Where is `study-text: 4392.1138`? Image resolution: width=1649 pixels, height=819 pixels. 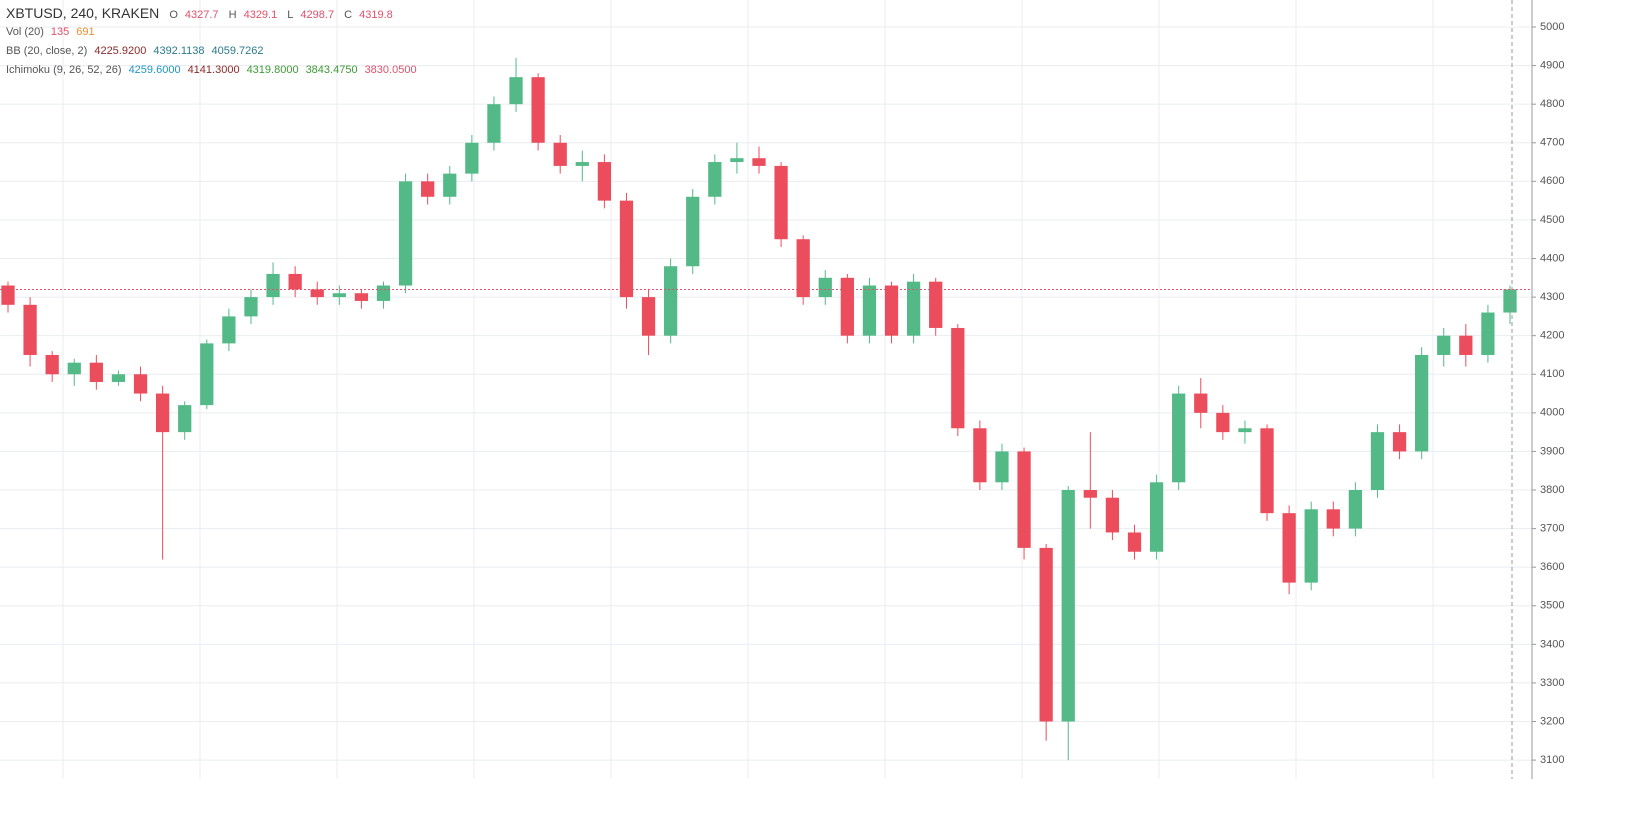 study-text: 4392.1138 is located at coordinates (179, 51).